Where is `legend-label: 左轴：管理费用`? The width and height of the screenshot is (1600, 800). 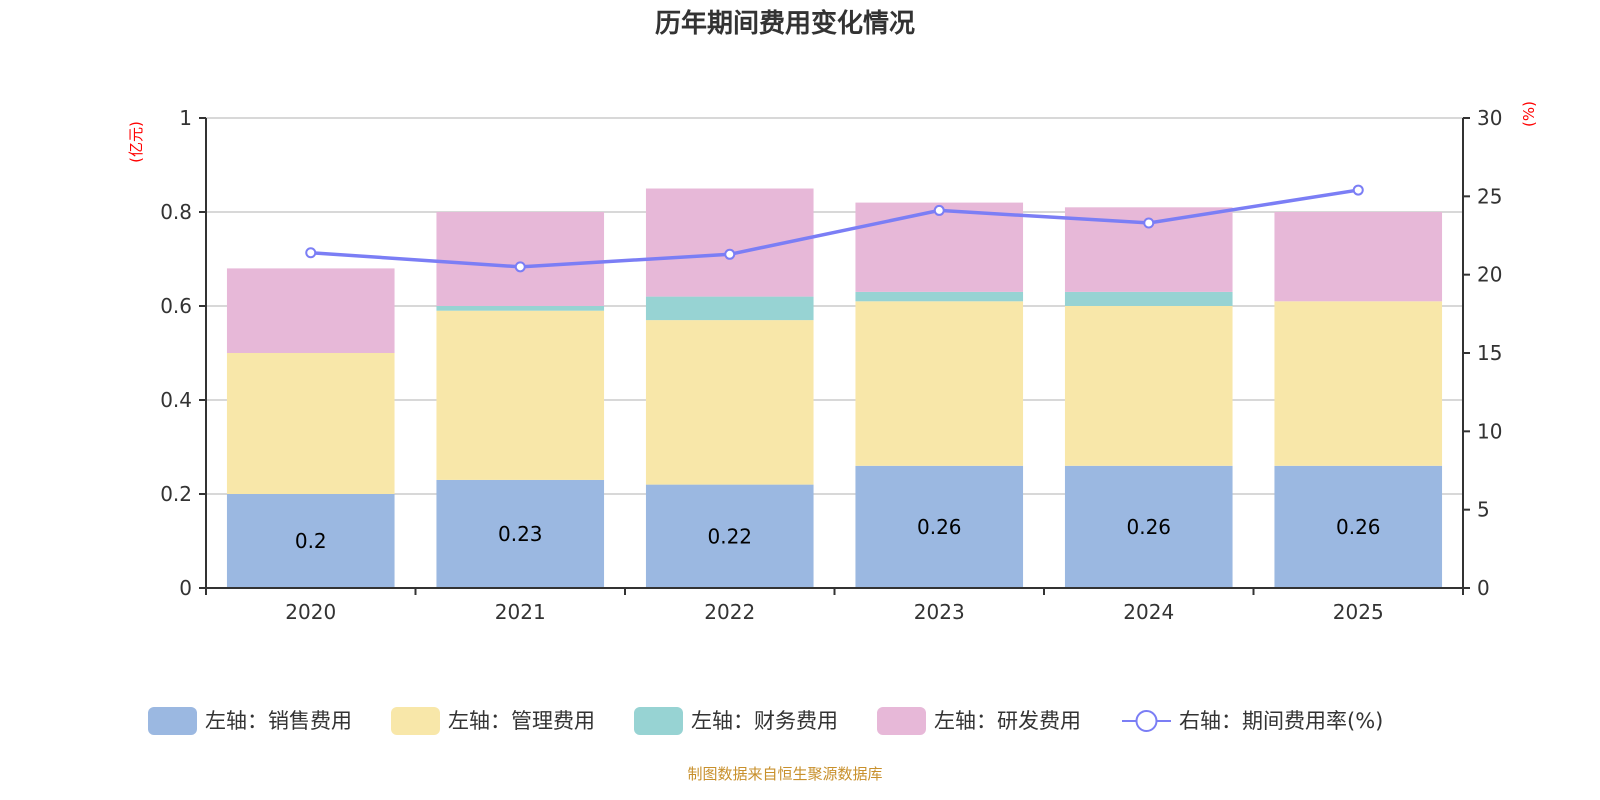 legend-label: 左轴：管理费用 is located at coordinates (521, 721).